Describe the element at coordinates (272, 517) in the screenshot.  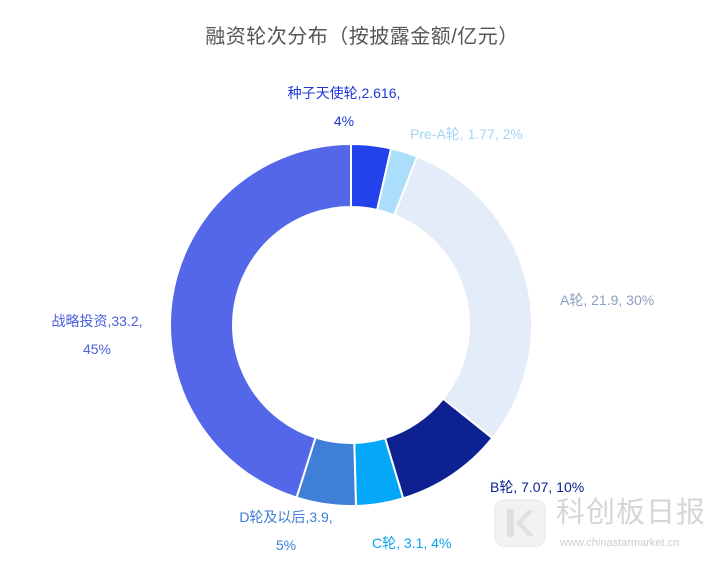
I see `data-label-name: D轮及以后` at that location.